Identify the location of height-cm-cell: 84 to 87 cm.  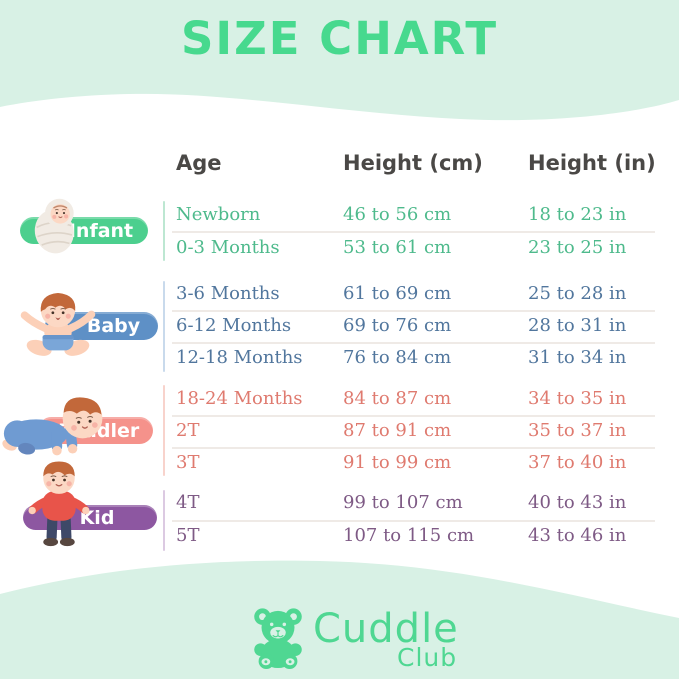
(397, 398).